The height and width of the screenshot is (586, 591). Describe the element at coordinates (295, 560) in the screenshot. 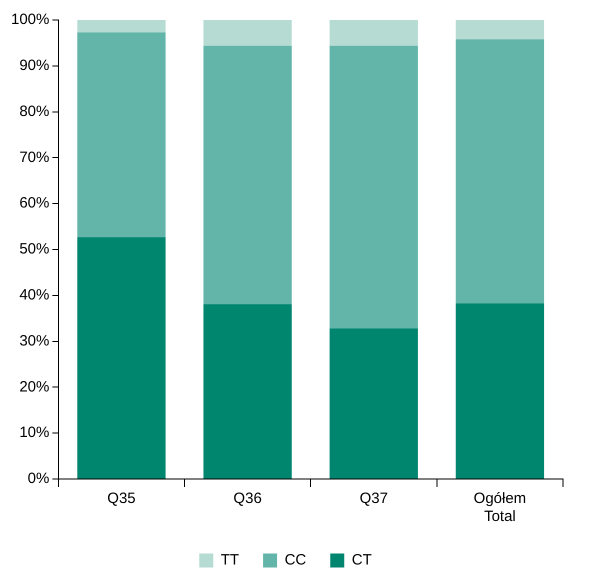

I see `legend-label: CC` at that location.